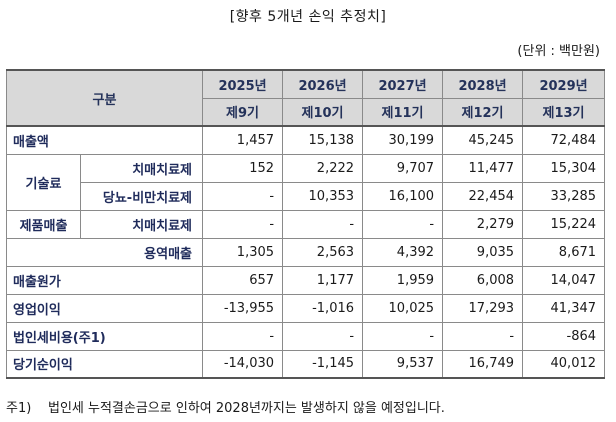  What do you see at coordinates (243, 168) in the screenshot?
I see `table-cell: 152` at bounding box center [243, 168].